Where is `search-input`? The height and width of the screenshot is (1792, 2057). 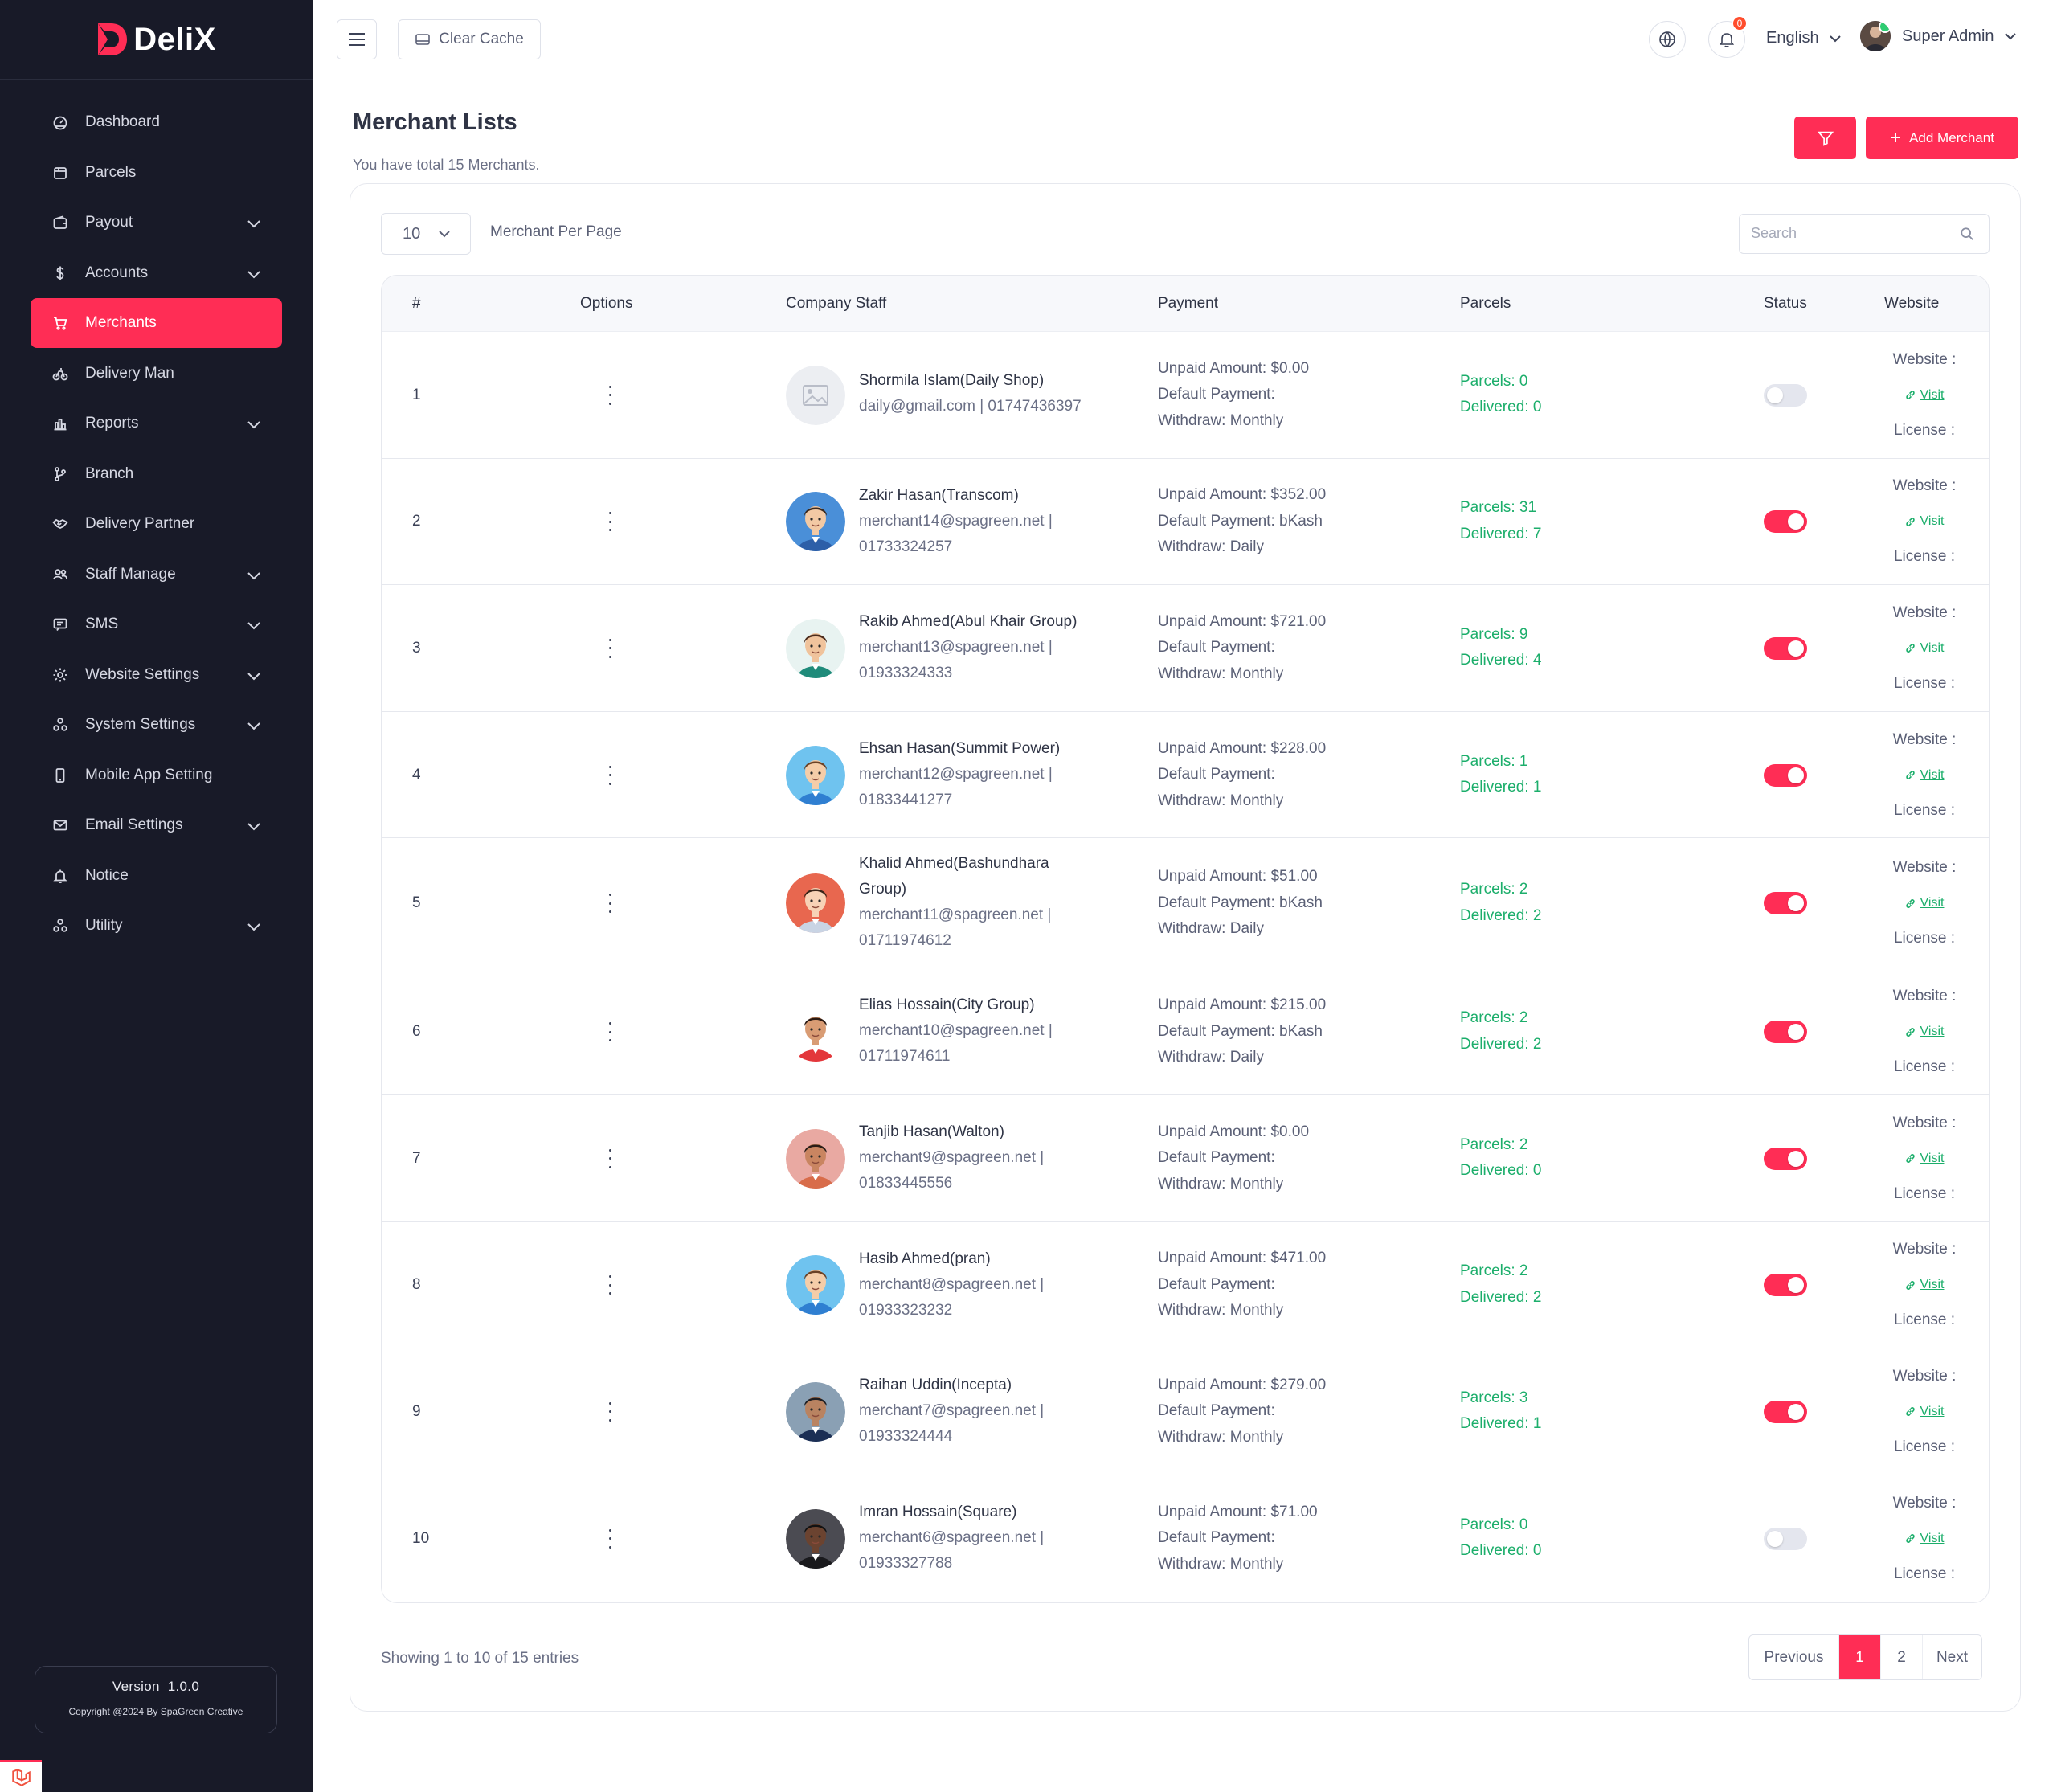
search-input is located at coordinates (1851, 233).